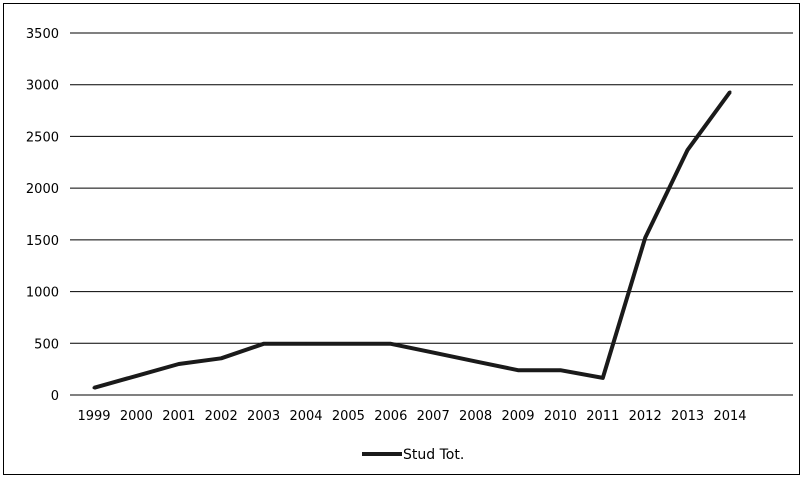 The width and height of the screenshot is (805, 480). Describe the element at coordinates (560, 416) in the screenshot. I see `x-tick-label-2010: 2010` at that location.